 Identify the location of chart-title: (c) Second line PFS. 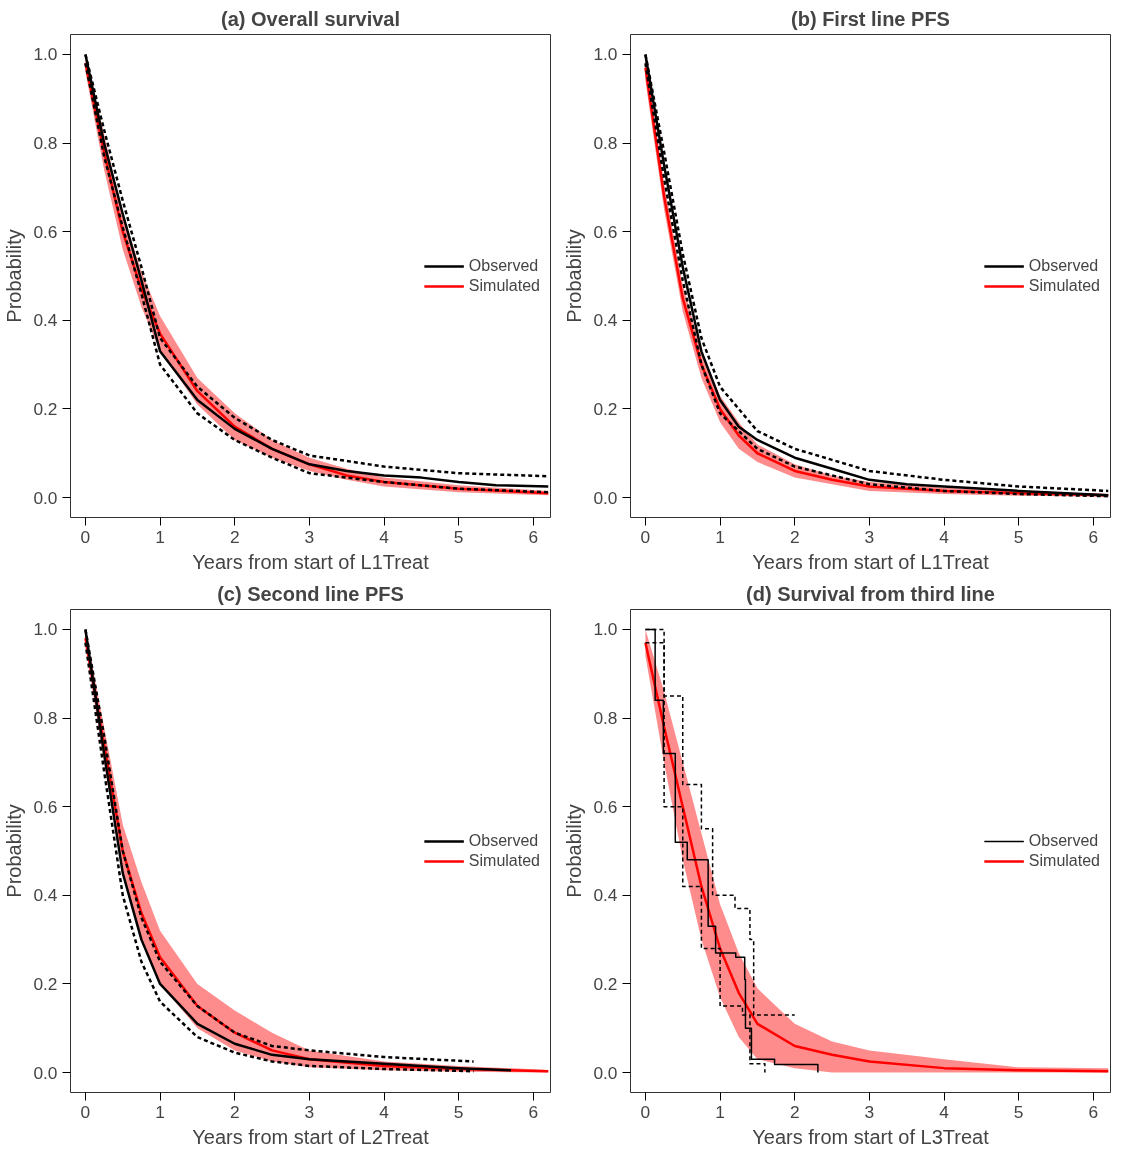
(310, 593).